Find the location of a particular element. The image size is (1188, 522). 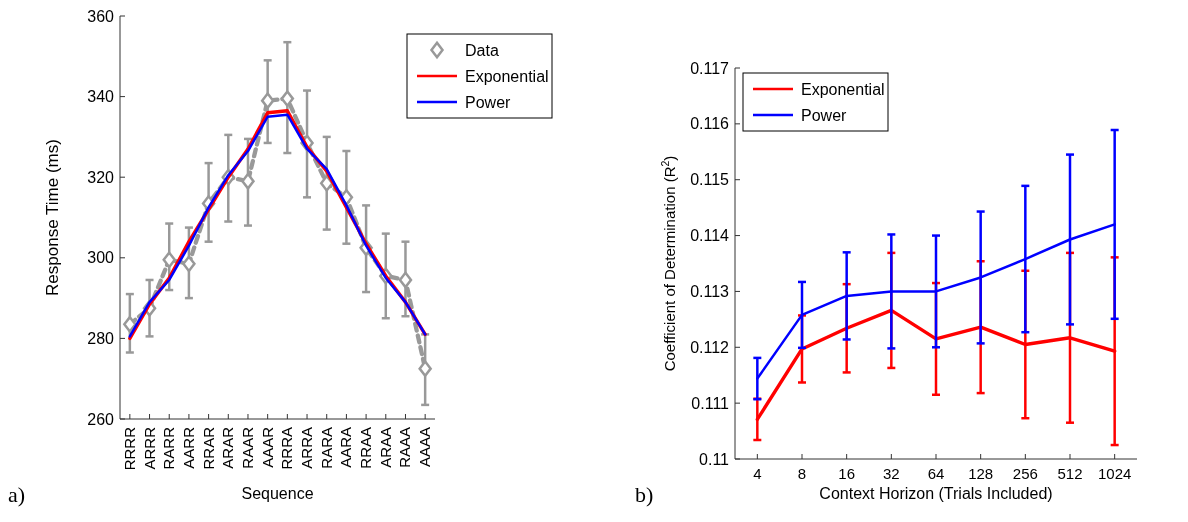

x-tick-label: RRRA is located at coordinates (287, 448).